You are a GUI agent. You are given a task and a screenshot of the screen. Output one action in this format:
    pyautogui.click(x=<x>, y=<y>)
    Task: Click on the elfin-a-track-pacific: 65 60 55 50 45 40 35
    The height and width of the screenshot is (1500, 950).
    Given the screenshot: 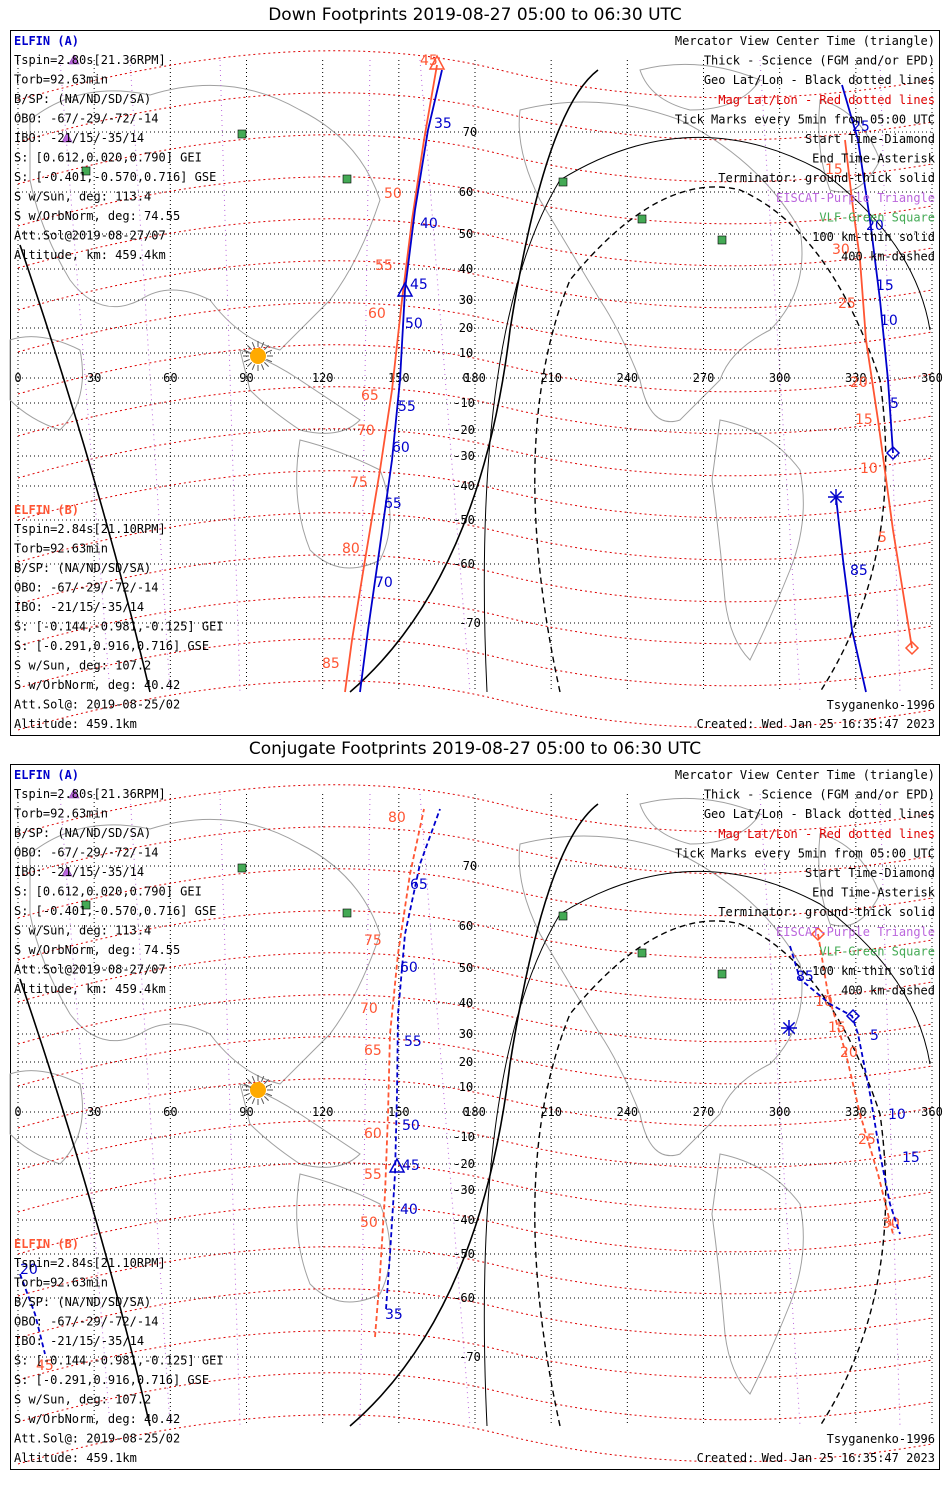 What is the action you would take?
    pyautogui.click(x=413, y=1065)
    